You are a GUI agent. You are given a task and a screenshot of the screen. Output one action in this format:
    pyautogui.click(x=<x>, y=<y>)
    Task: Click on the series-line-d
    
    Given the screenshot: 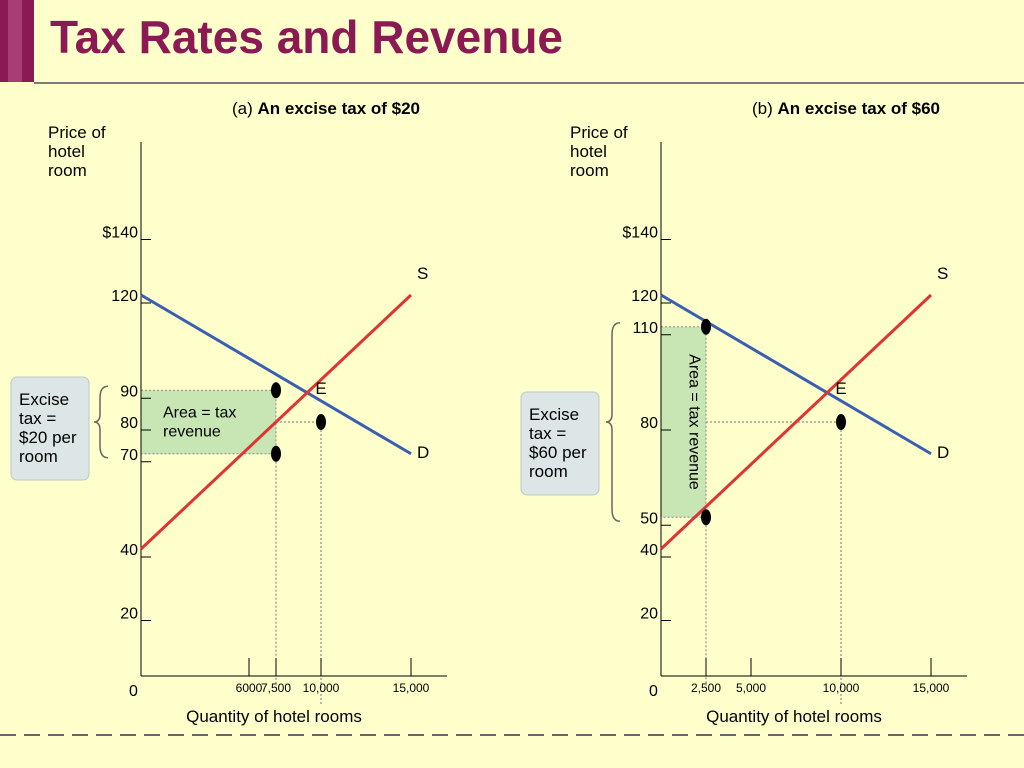 What is the action you would take?
    pyautogui.click(x=276, y=374)
    